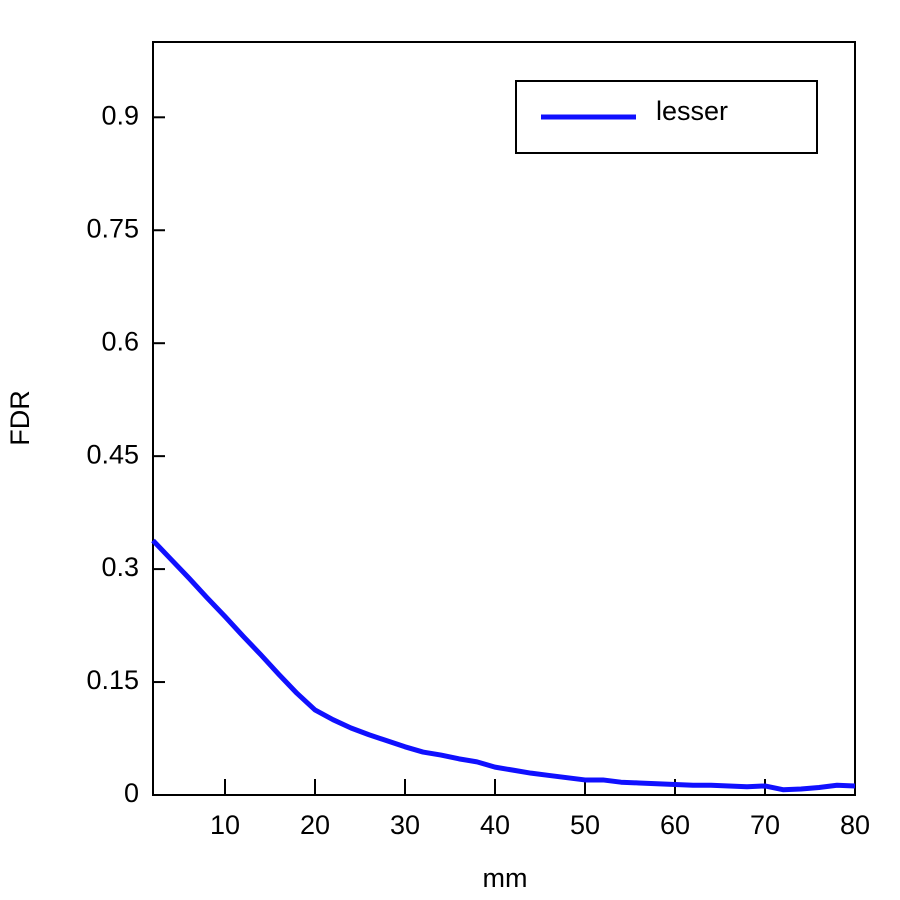 This screenshot has height=900, width=900. I want to click on x-tick-label: 10, so click(225, 825).